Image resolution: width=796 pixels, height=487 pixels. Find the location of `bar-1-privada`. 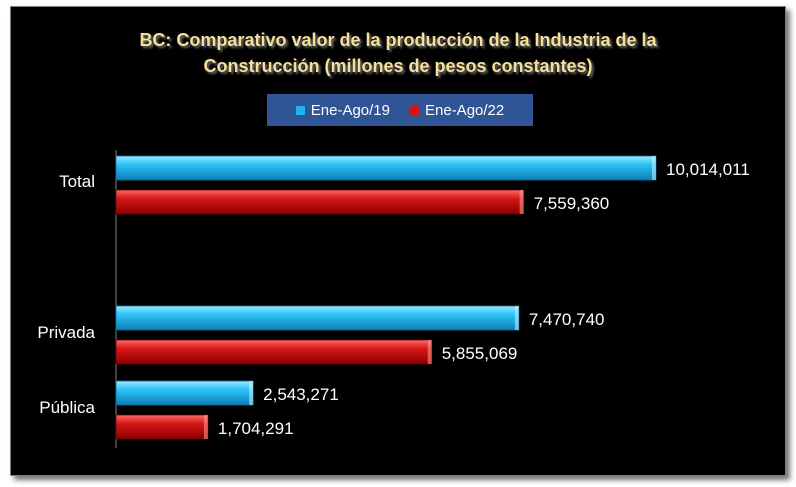

bar-1-privada is located at coordinates (317, 318).